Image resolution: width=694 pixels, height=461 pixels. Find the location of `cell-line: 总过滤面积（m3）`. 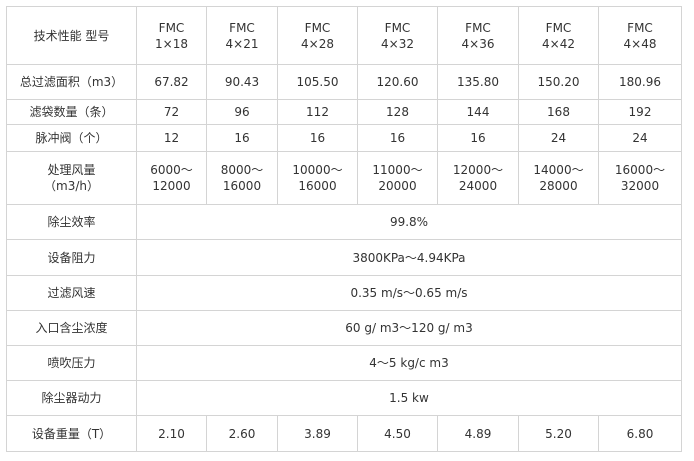

cell-line: 总过滤面积（m3） is located at coordinates (71, 82).